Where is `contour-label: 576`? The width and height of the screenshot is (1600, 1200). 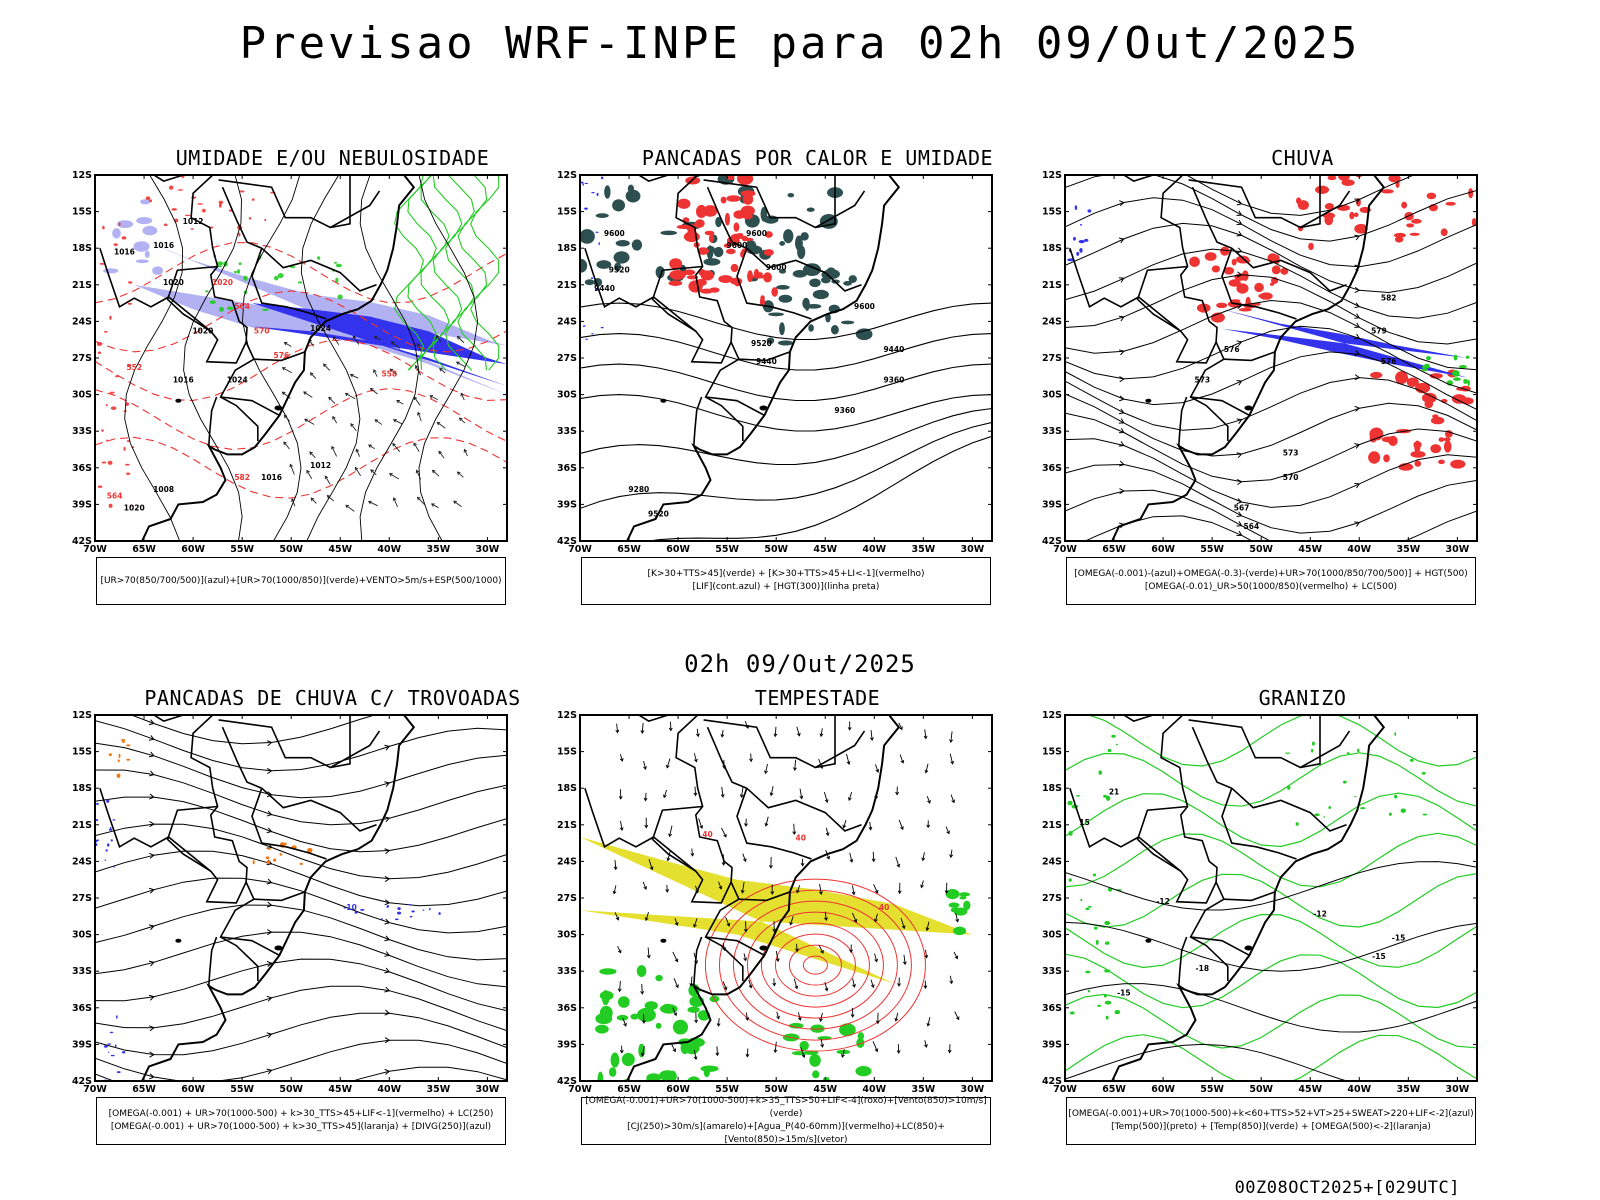
contour-label: 576 is located at coordinates (1232, 349).